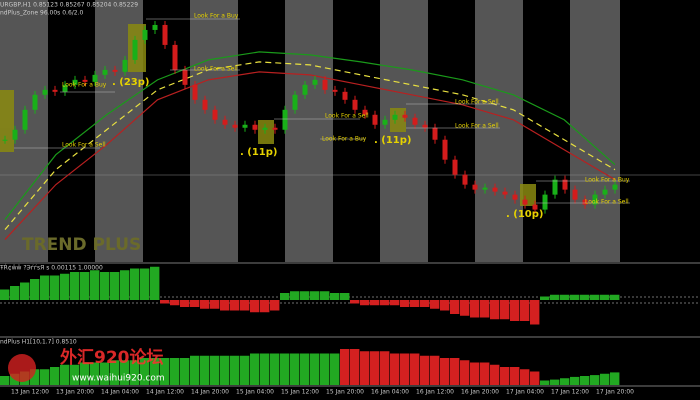 This screenshot has width=700, height=400. I want to click on symbol-line: URGBP,H1 0.85123 0.85267 0.85204 0.85229, so click(69, 5).